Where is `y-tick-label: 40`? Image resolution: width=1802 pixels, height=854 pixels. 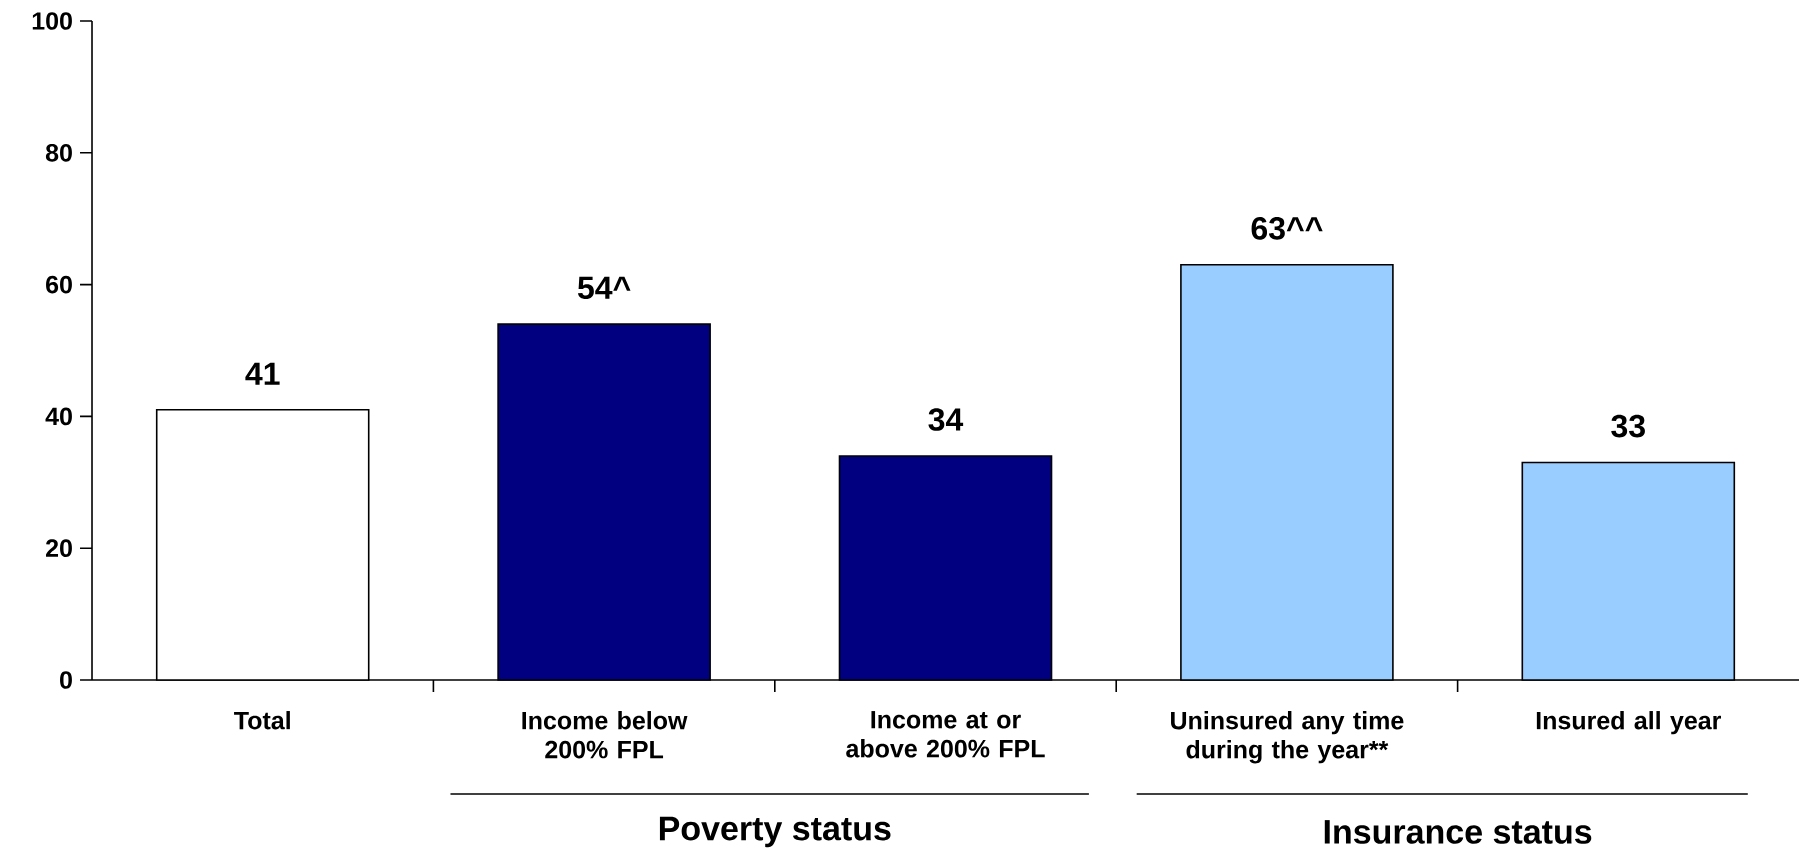 y-tick-label: 40 is located at coordinates (58, 416).